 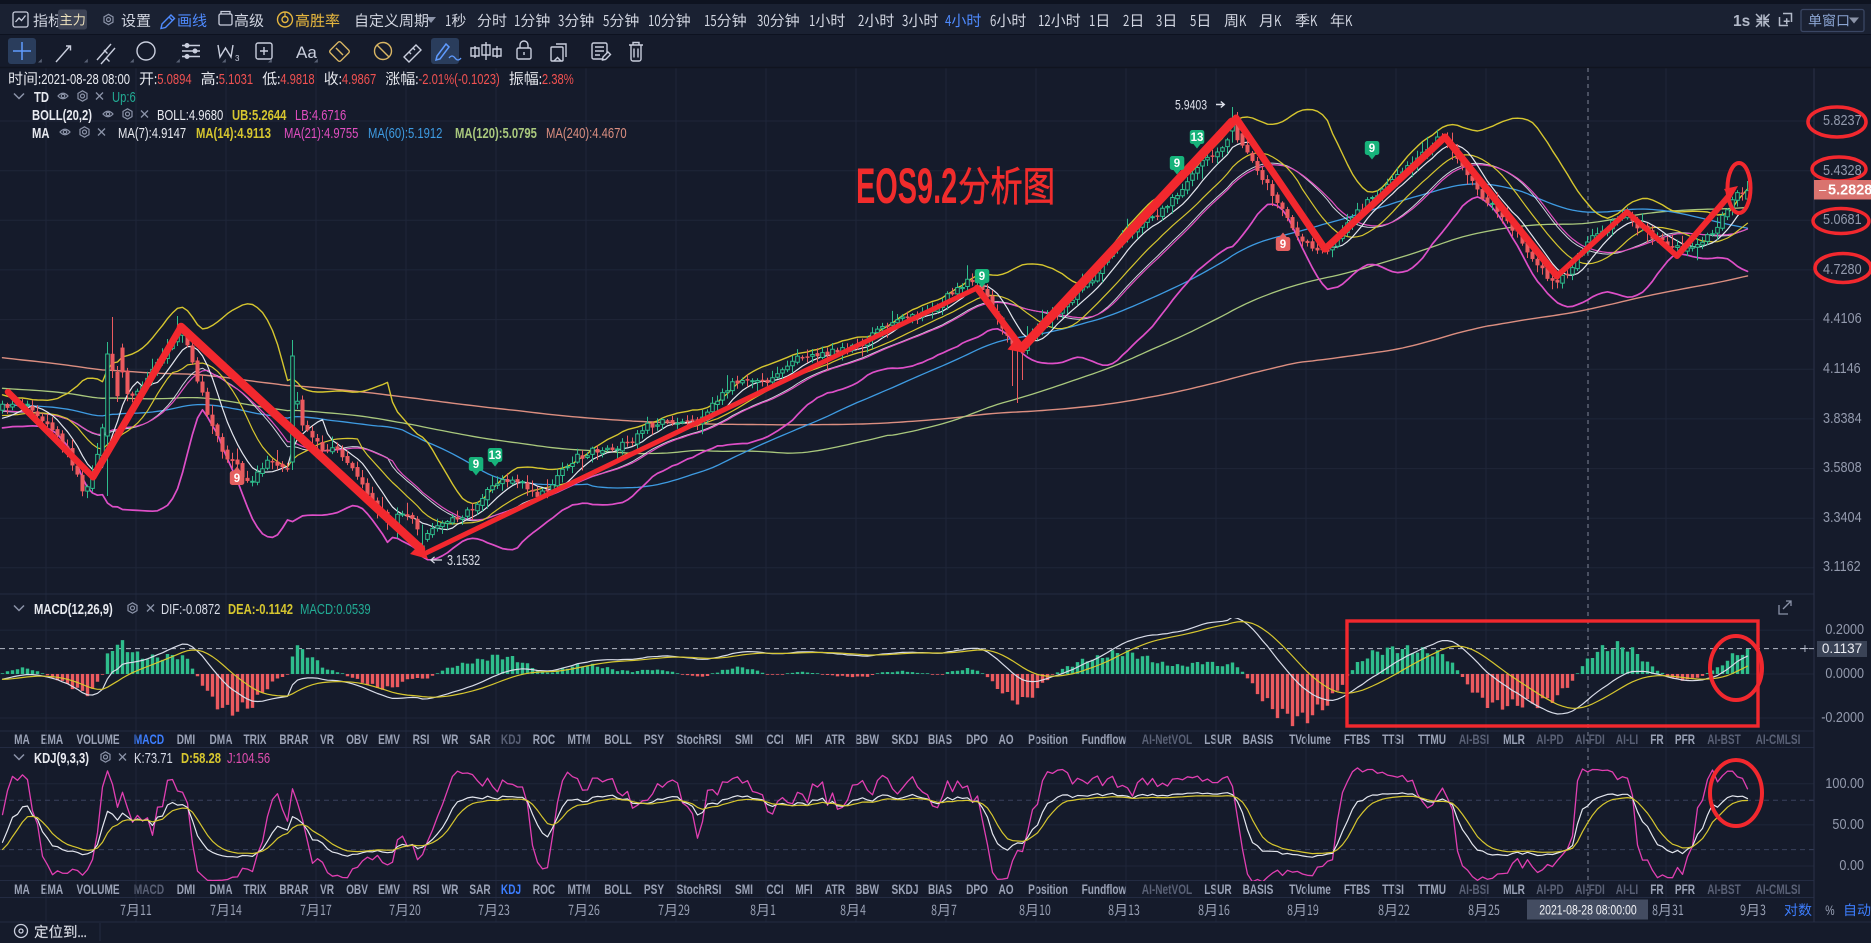 I want to click on svg-text: MA(60):5.1912, so click(x=405, y=132).